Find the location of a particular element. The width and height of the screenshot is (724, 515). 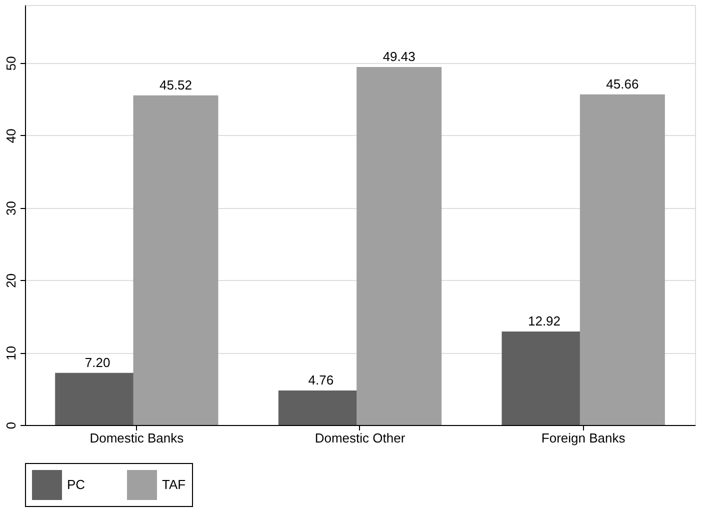

x-tick-label: Foreign Banks is located at coordinates (583, 438).